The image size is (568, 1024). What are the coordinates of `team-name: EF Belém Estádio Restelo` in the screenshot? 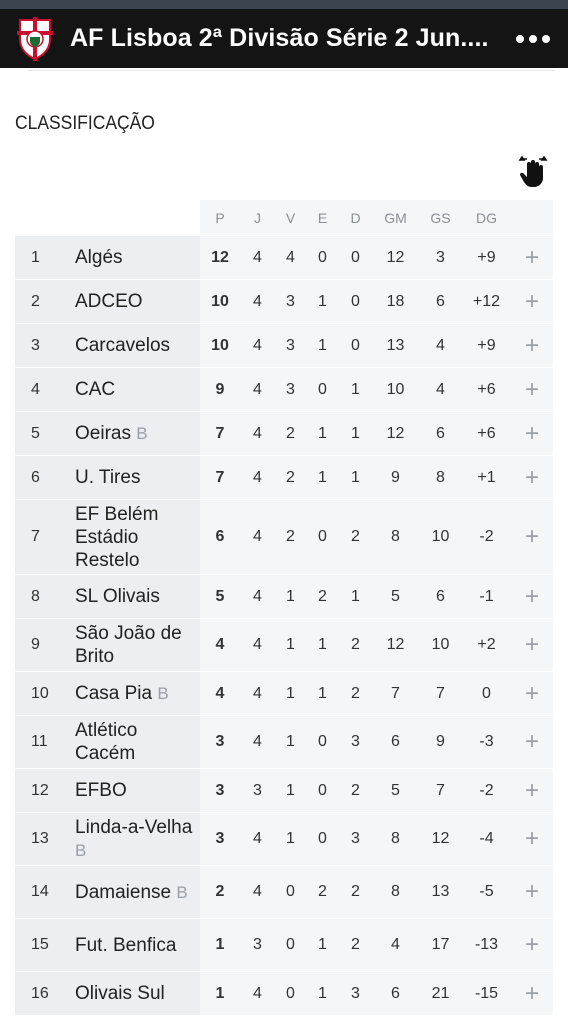 It's located at (117, 537).